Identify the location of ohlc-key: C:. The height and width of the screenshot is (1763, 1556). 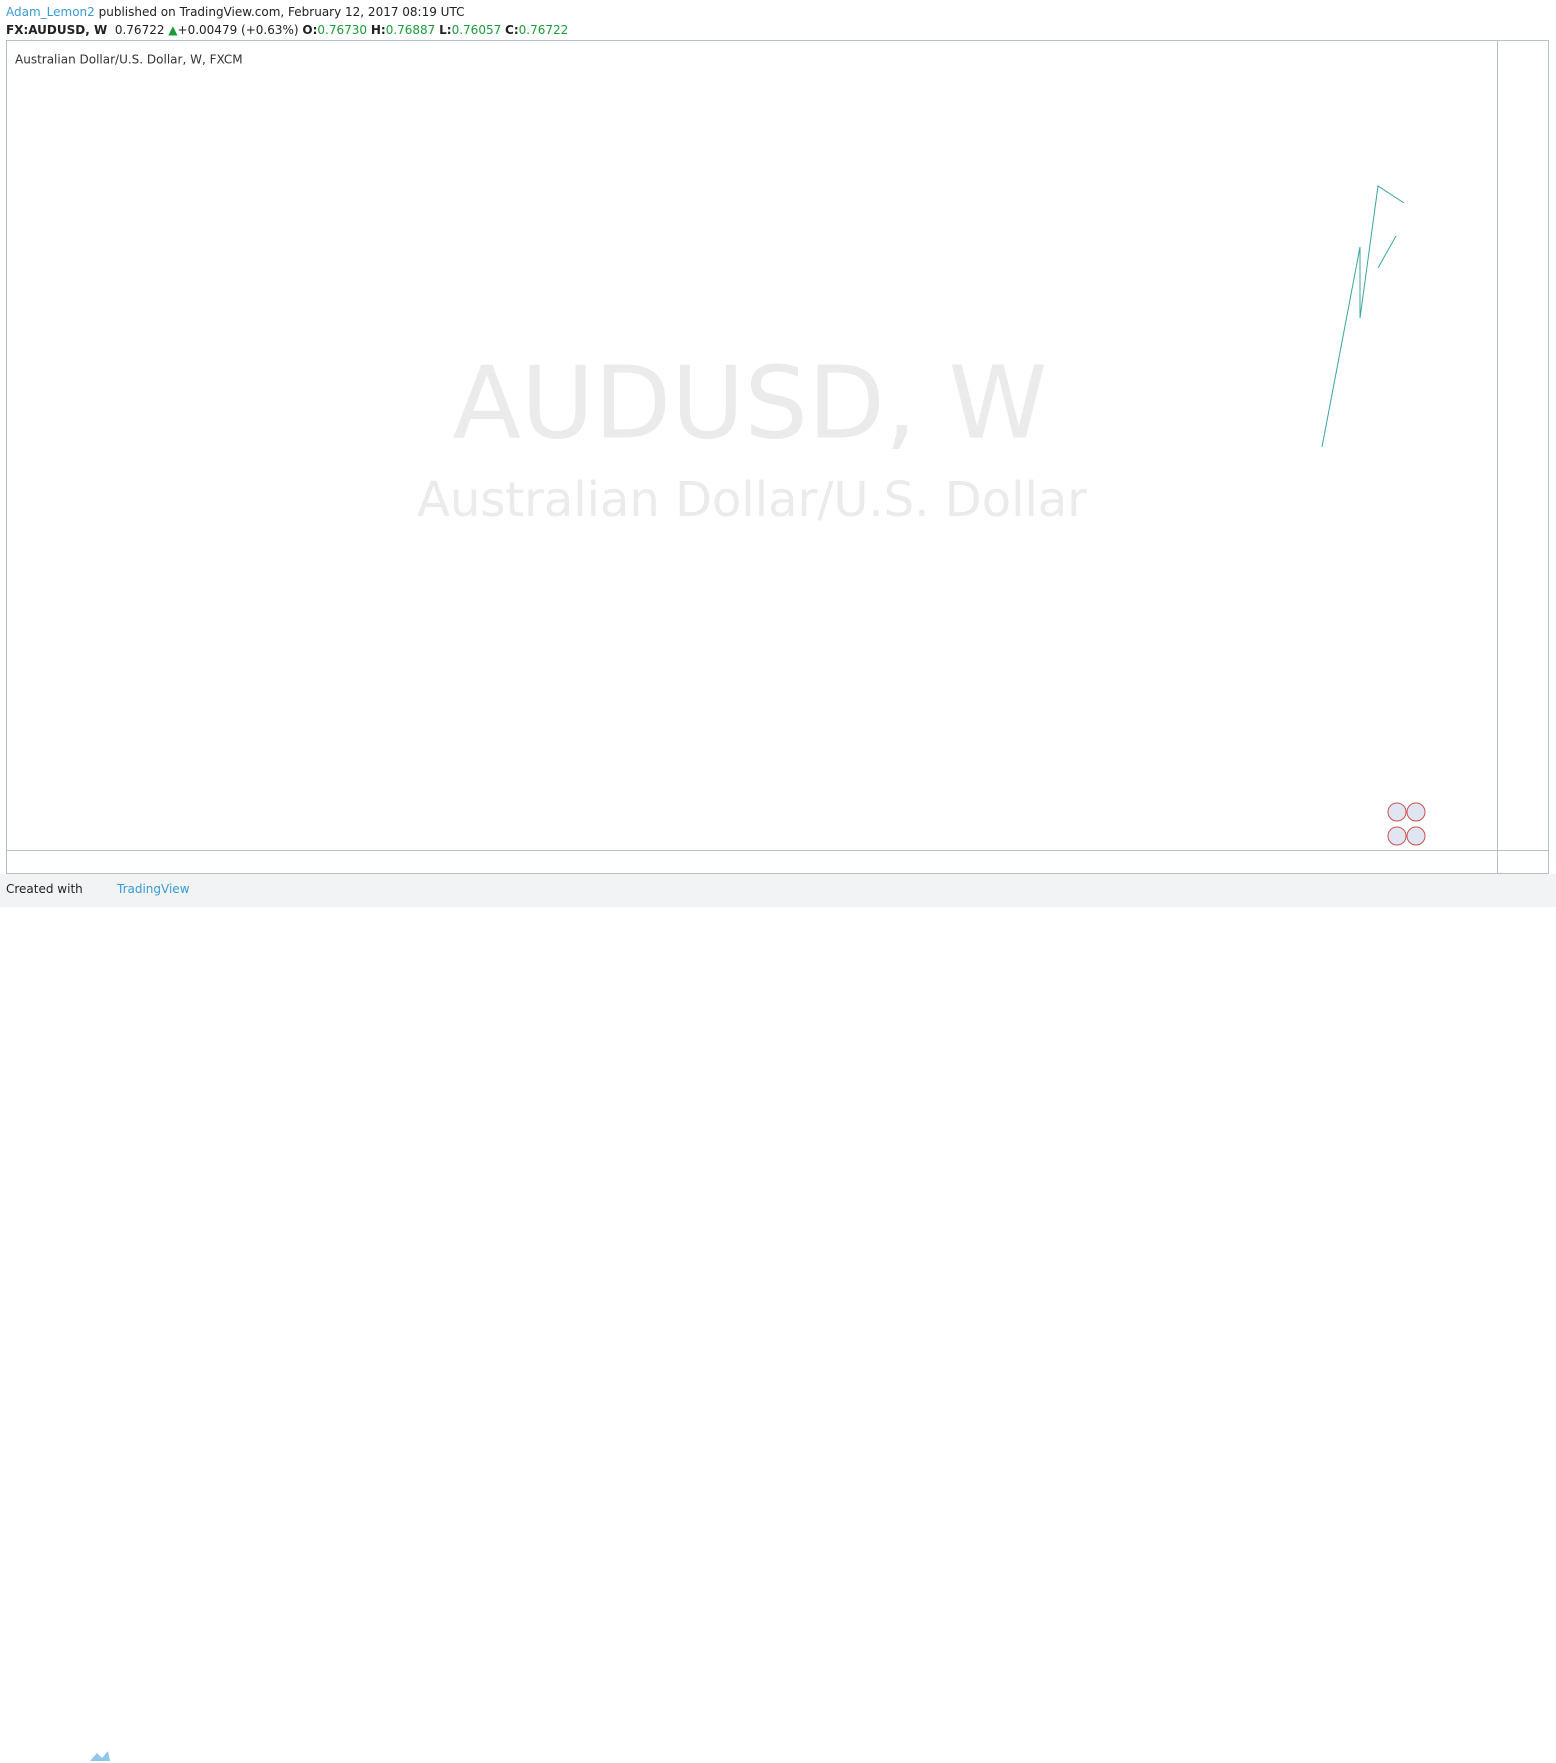
(512, 30).